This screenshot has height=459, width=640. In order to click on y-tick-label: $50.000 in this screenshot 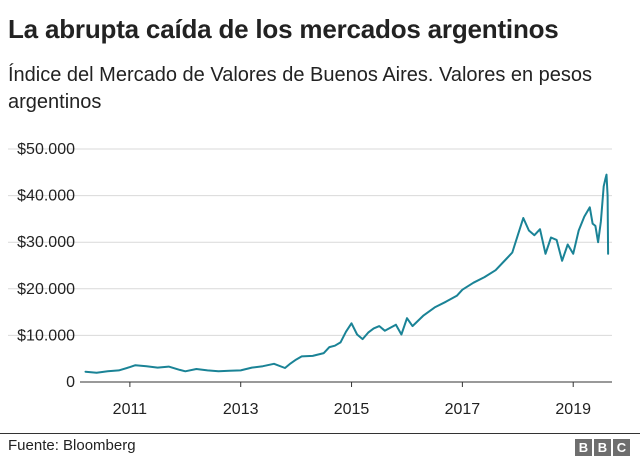, I will do `click(46, 149)`.